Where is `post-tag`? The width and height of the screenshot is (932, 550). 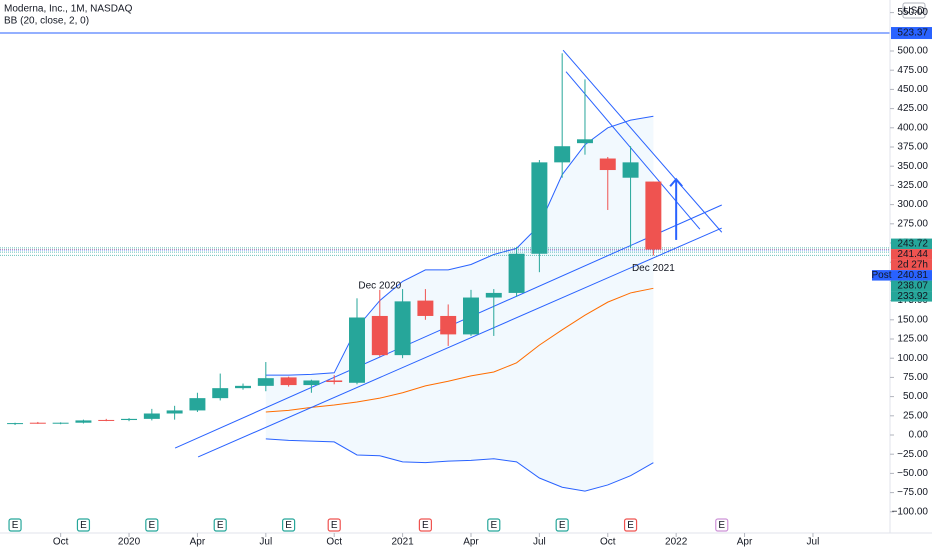 post-tag is located at coordinates (881, 275).